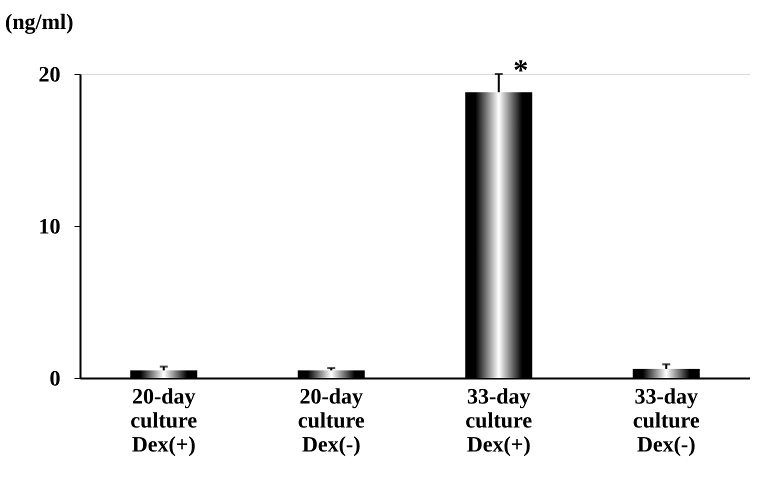  What do you see at coordinates (55, 378) in the screenshot?
I see `y-tick-label: 0` at bounding box center [55, 378].